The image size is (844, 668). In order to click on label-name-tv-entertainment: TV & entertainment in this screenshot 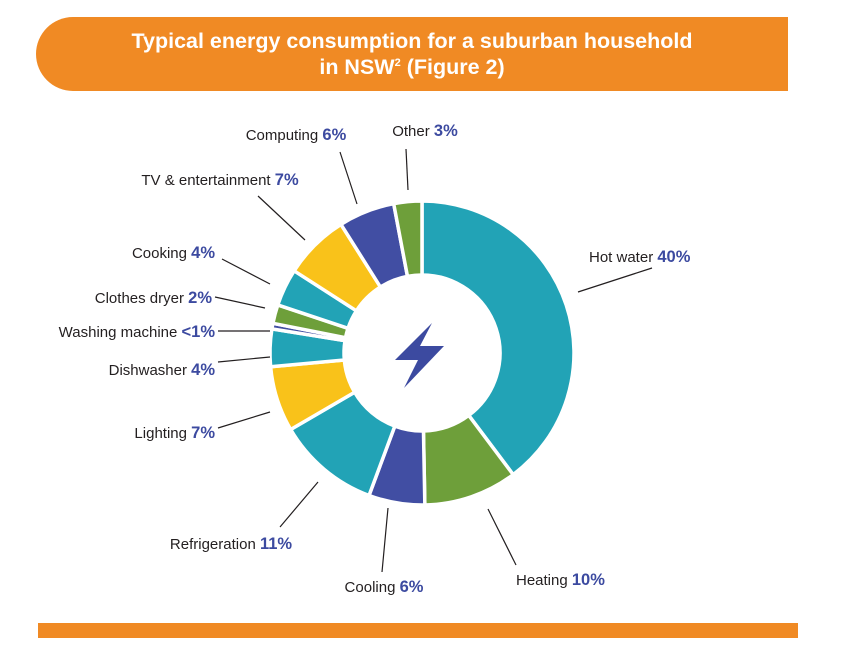, I will do `click(207, 180)`.